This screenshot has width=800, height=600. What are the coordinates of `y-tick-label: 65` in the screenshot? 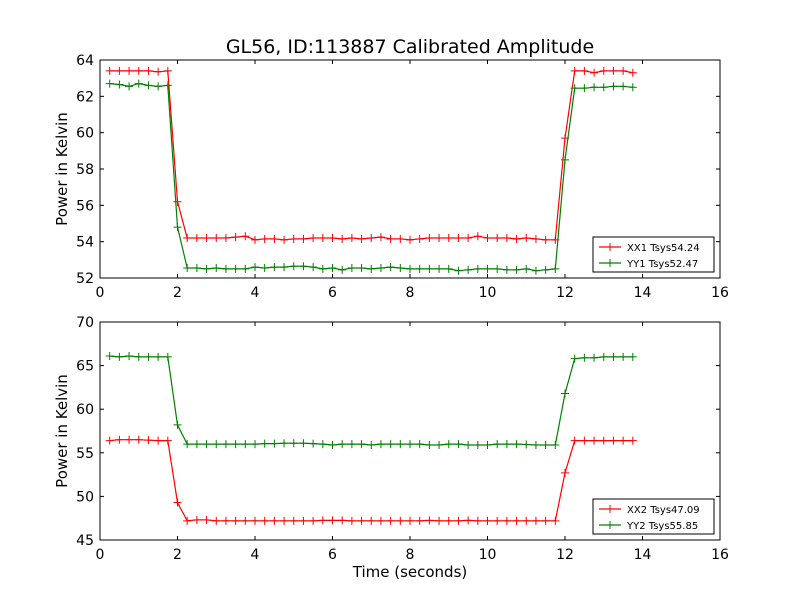 It's located at (85, 367).